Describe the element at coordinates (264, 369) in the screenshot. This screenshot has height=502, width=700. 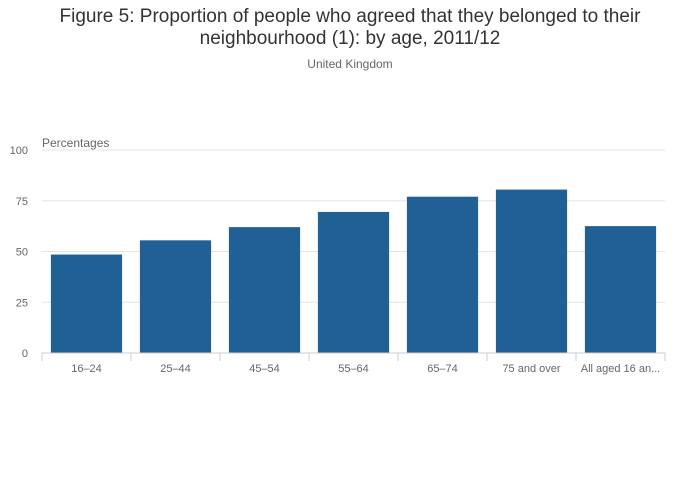
I see `x-tick-label: 45–54` at that location.